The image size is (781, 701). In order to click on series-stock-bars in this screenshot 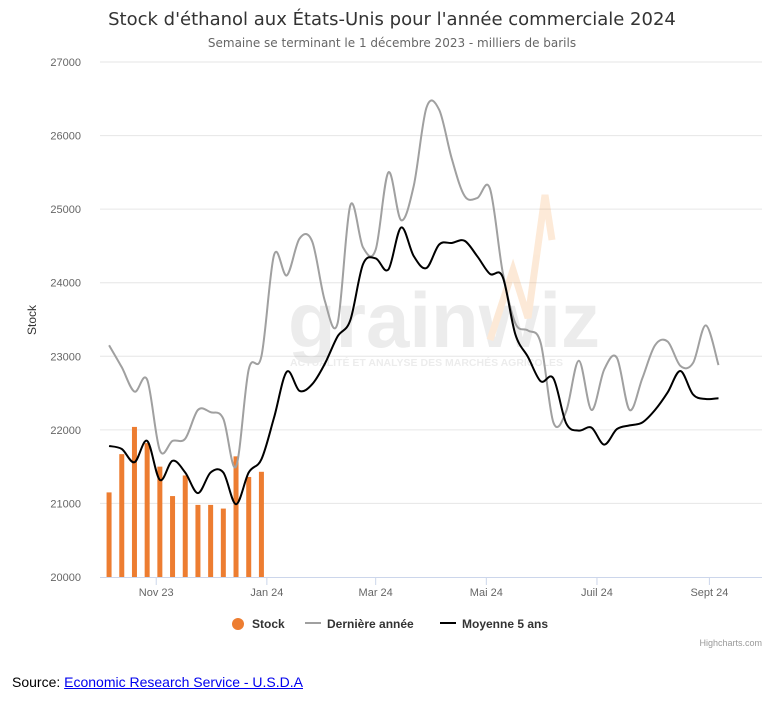, I will do `click(185, 501)`.